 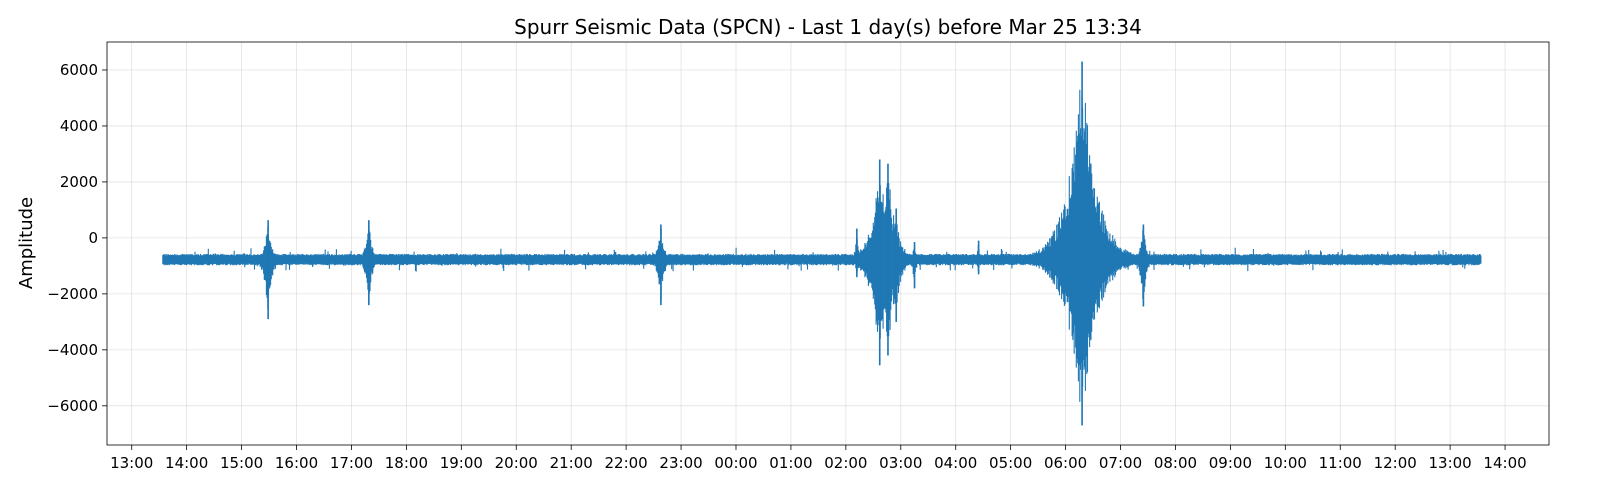 I want to click on x-tick-label: 07:00, so click(x=1120, y=463).